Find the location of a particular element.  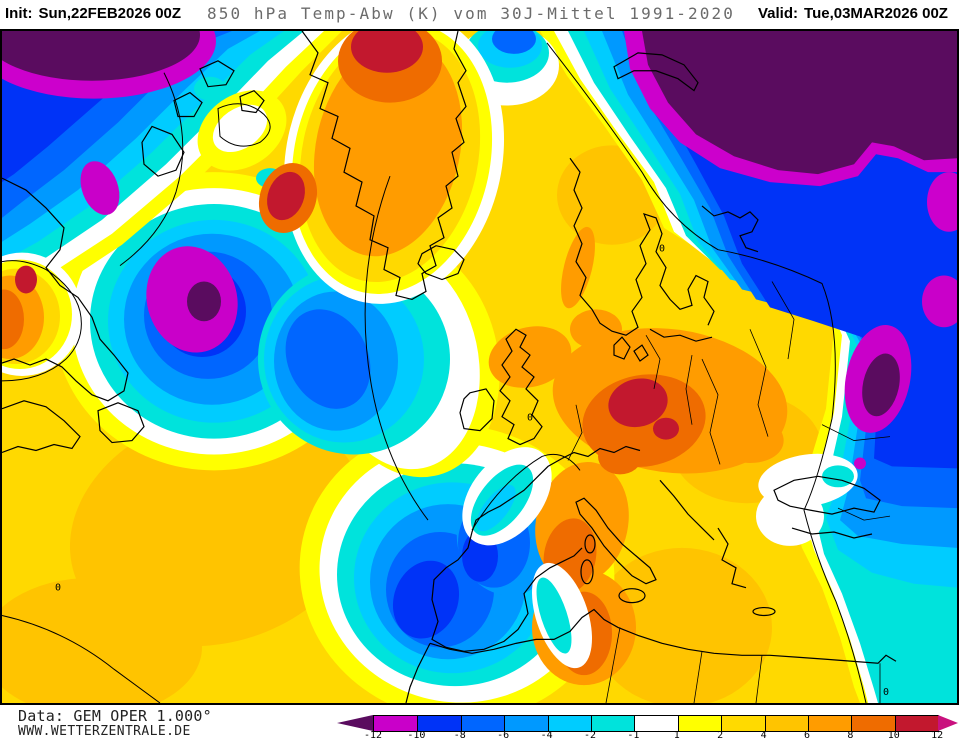

valid-label: Valid: is located at coordinates (778, 13).